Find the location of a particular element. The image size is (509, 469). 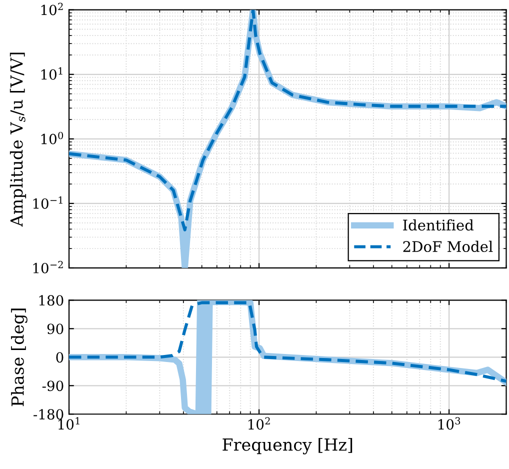

y-tick-label: 10$^{0}$ is located at coordinates (52, 138).